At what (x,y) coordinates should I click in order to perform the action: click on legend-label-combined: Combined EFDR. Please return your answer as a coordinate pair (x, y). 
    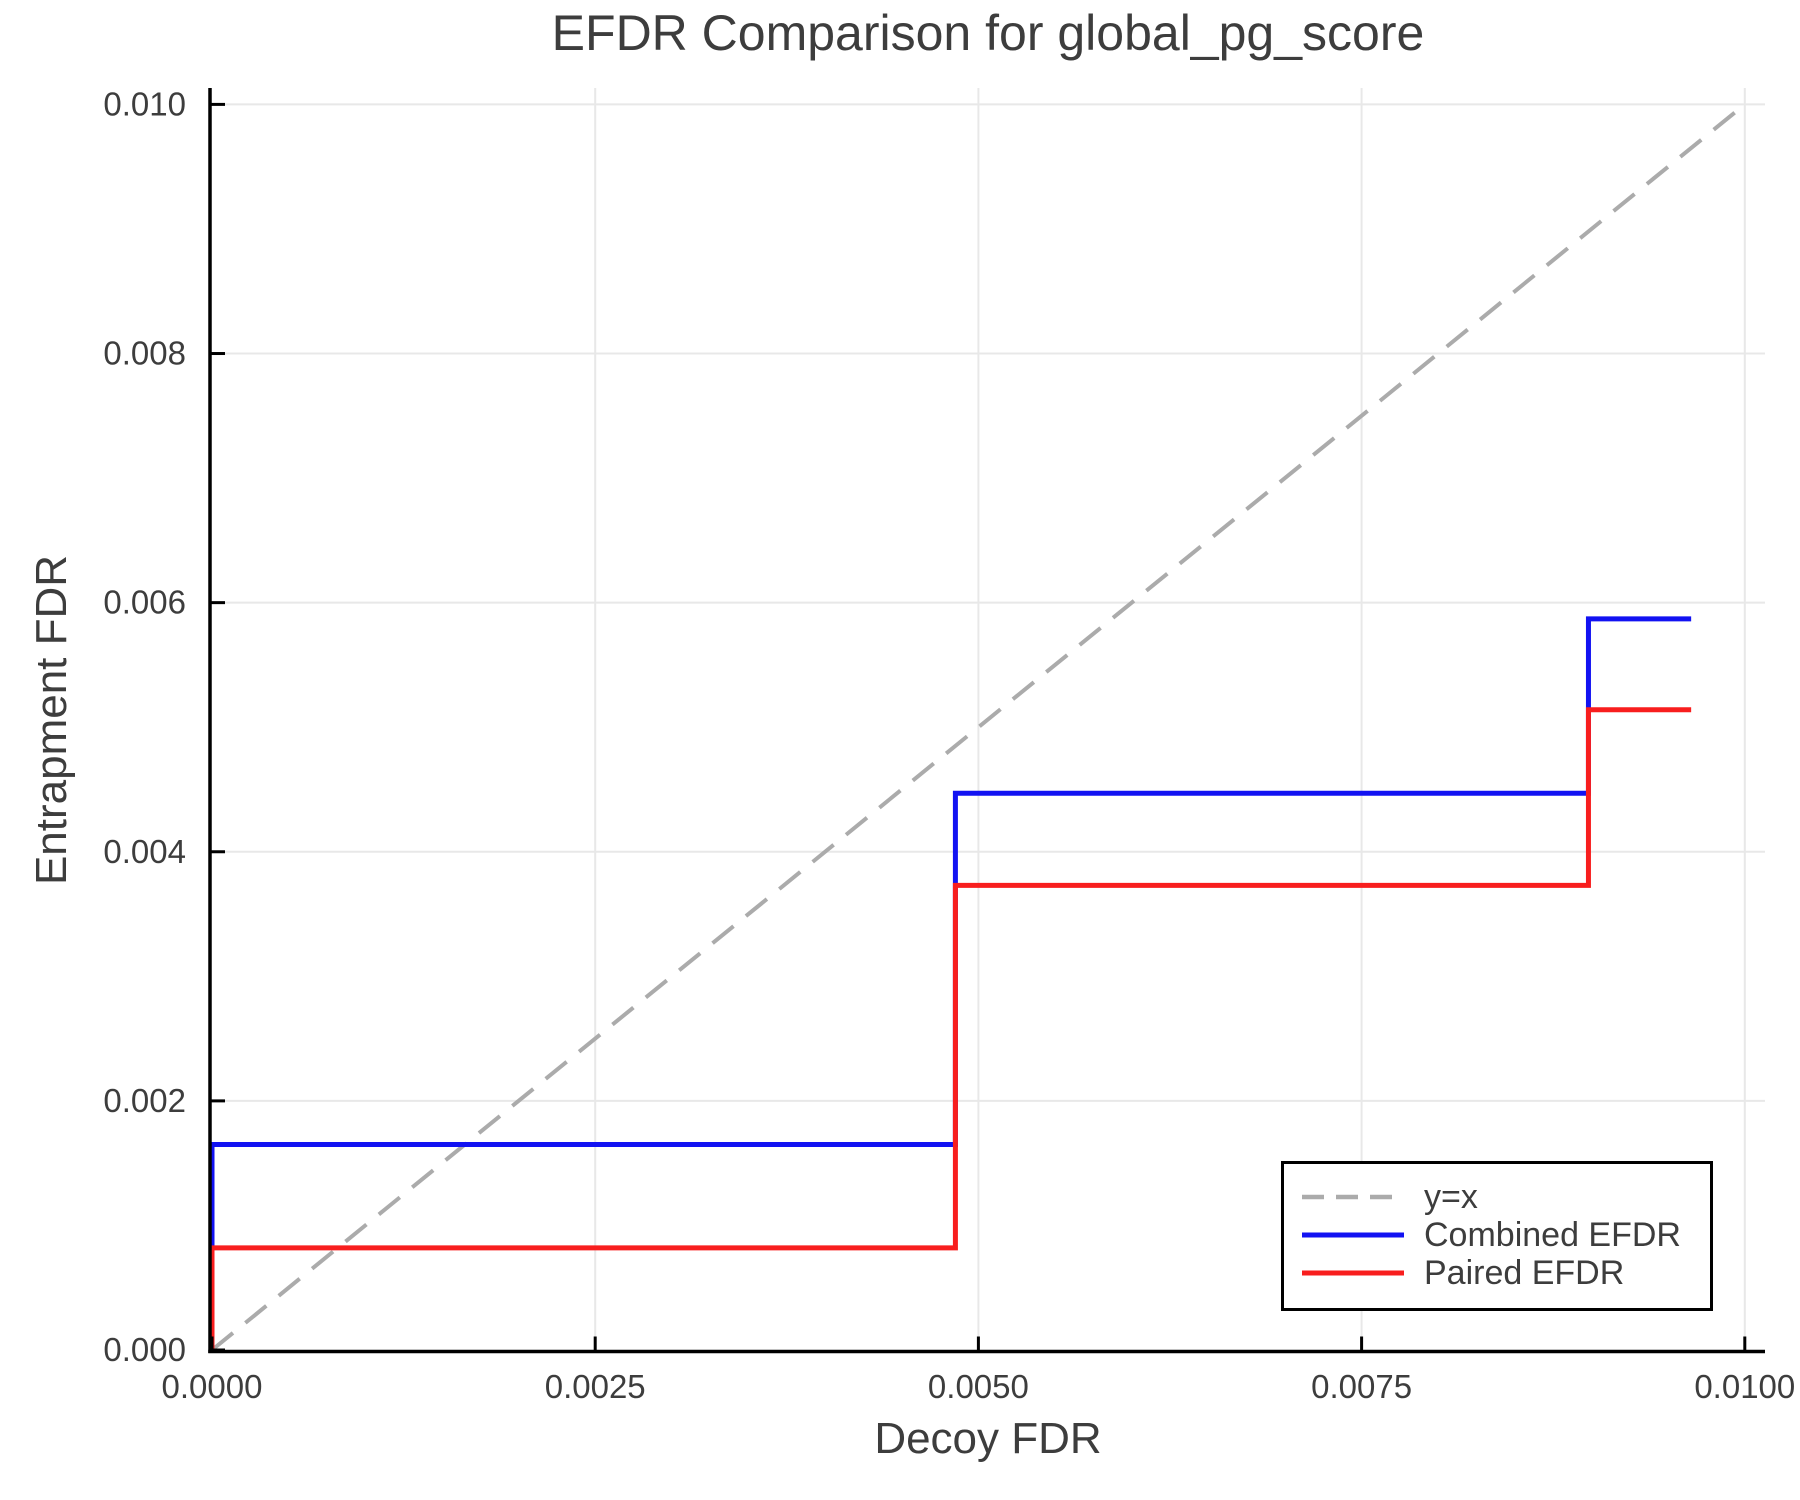
    Looking at the image, I should click on (1552, 1235).